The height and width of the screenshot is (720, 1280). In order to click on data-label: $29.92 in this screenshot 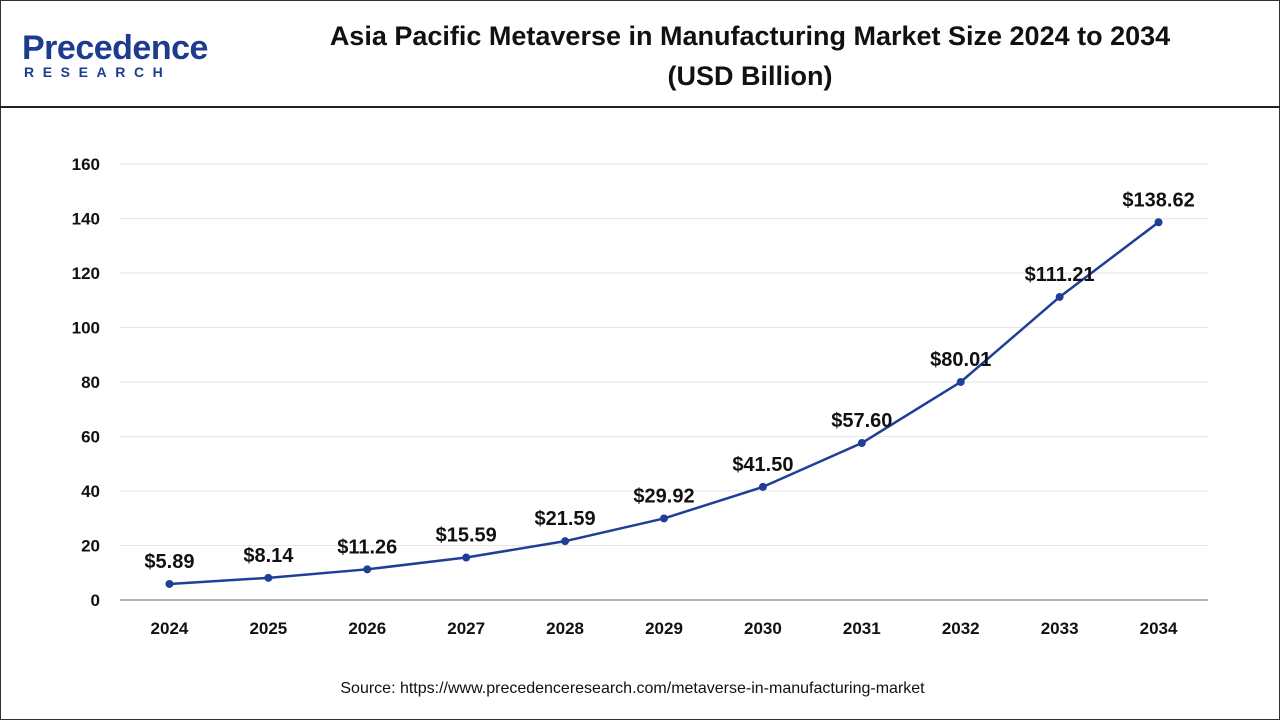, I will do `click(663, 496)`.